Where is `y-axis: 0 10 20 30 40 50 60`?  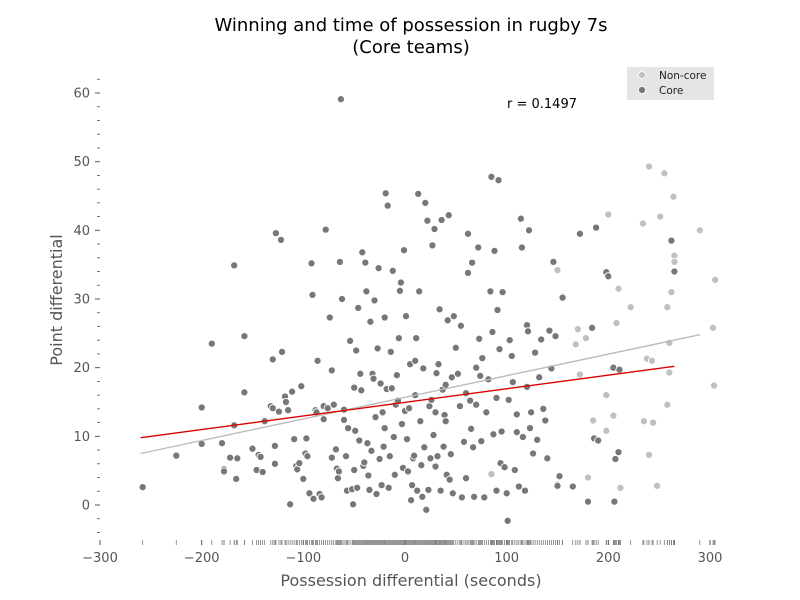
y-axis: 0 10 20 30 40 50 60 is located at coordinates (86, 305).